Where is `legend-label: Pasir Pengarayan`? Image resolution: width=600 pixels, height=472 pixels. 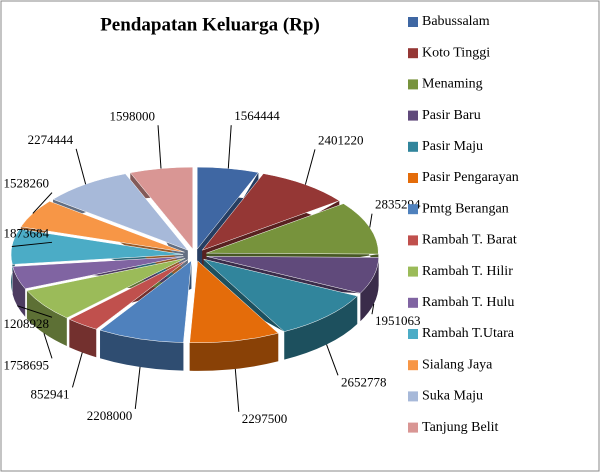 legend-label: Pasir Pengarayan is located at coordinates (470, 177).